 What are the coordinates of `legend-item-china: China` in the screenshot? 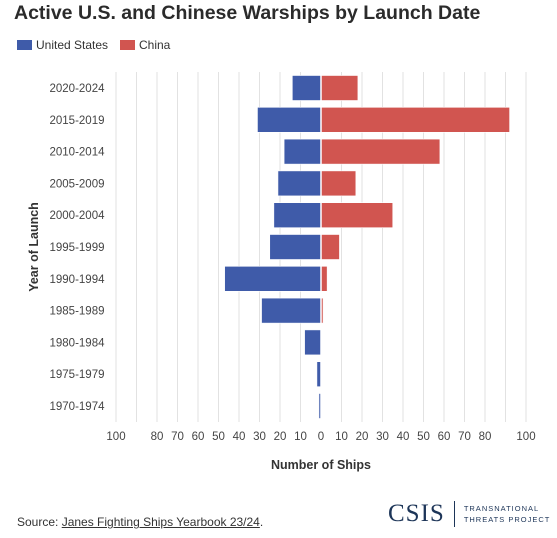 It's located at (145, 45).